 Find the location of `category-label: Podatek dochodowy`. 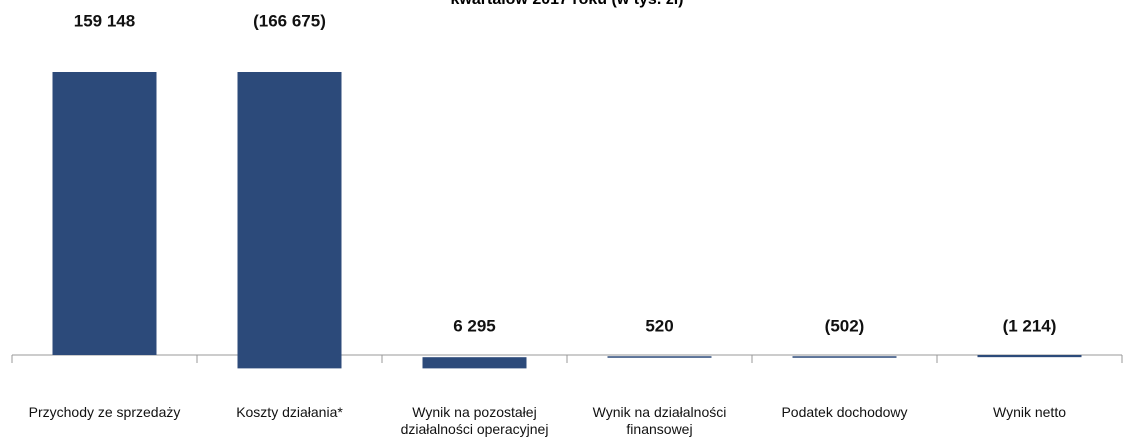

category-label: Podatek dochodowy is located at coordinates (844, 412).